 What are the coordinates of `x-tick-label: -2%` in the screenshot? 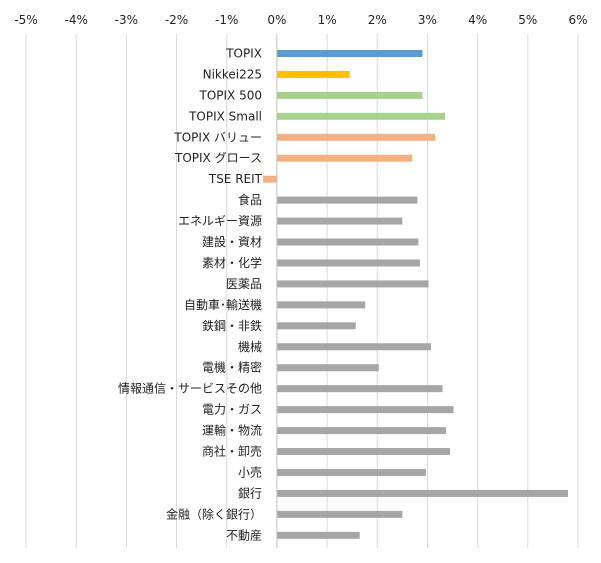 It's located at (176, 20).